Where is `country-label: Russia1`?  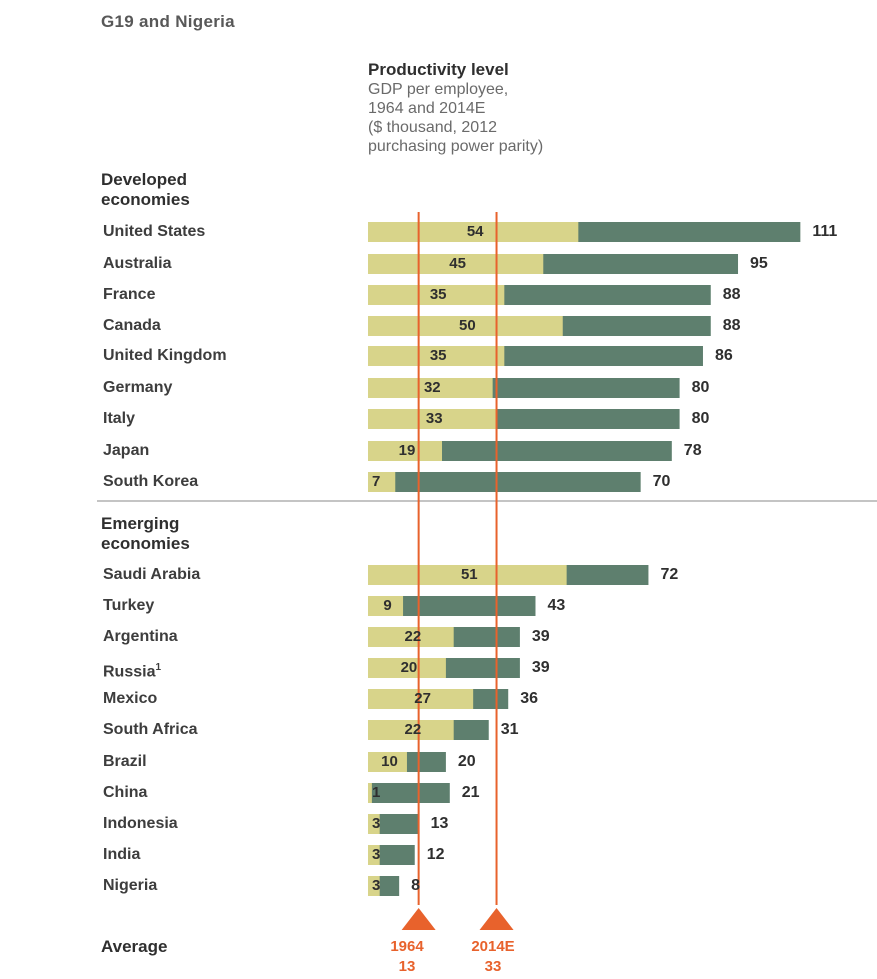
country-label: Russia1 is located at coordinates (132, 670).